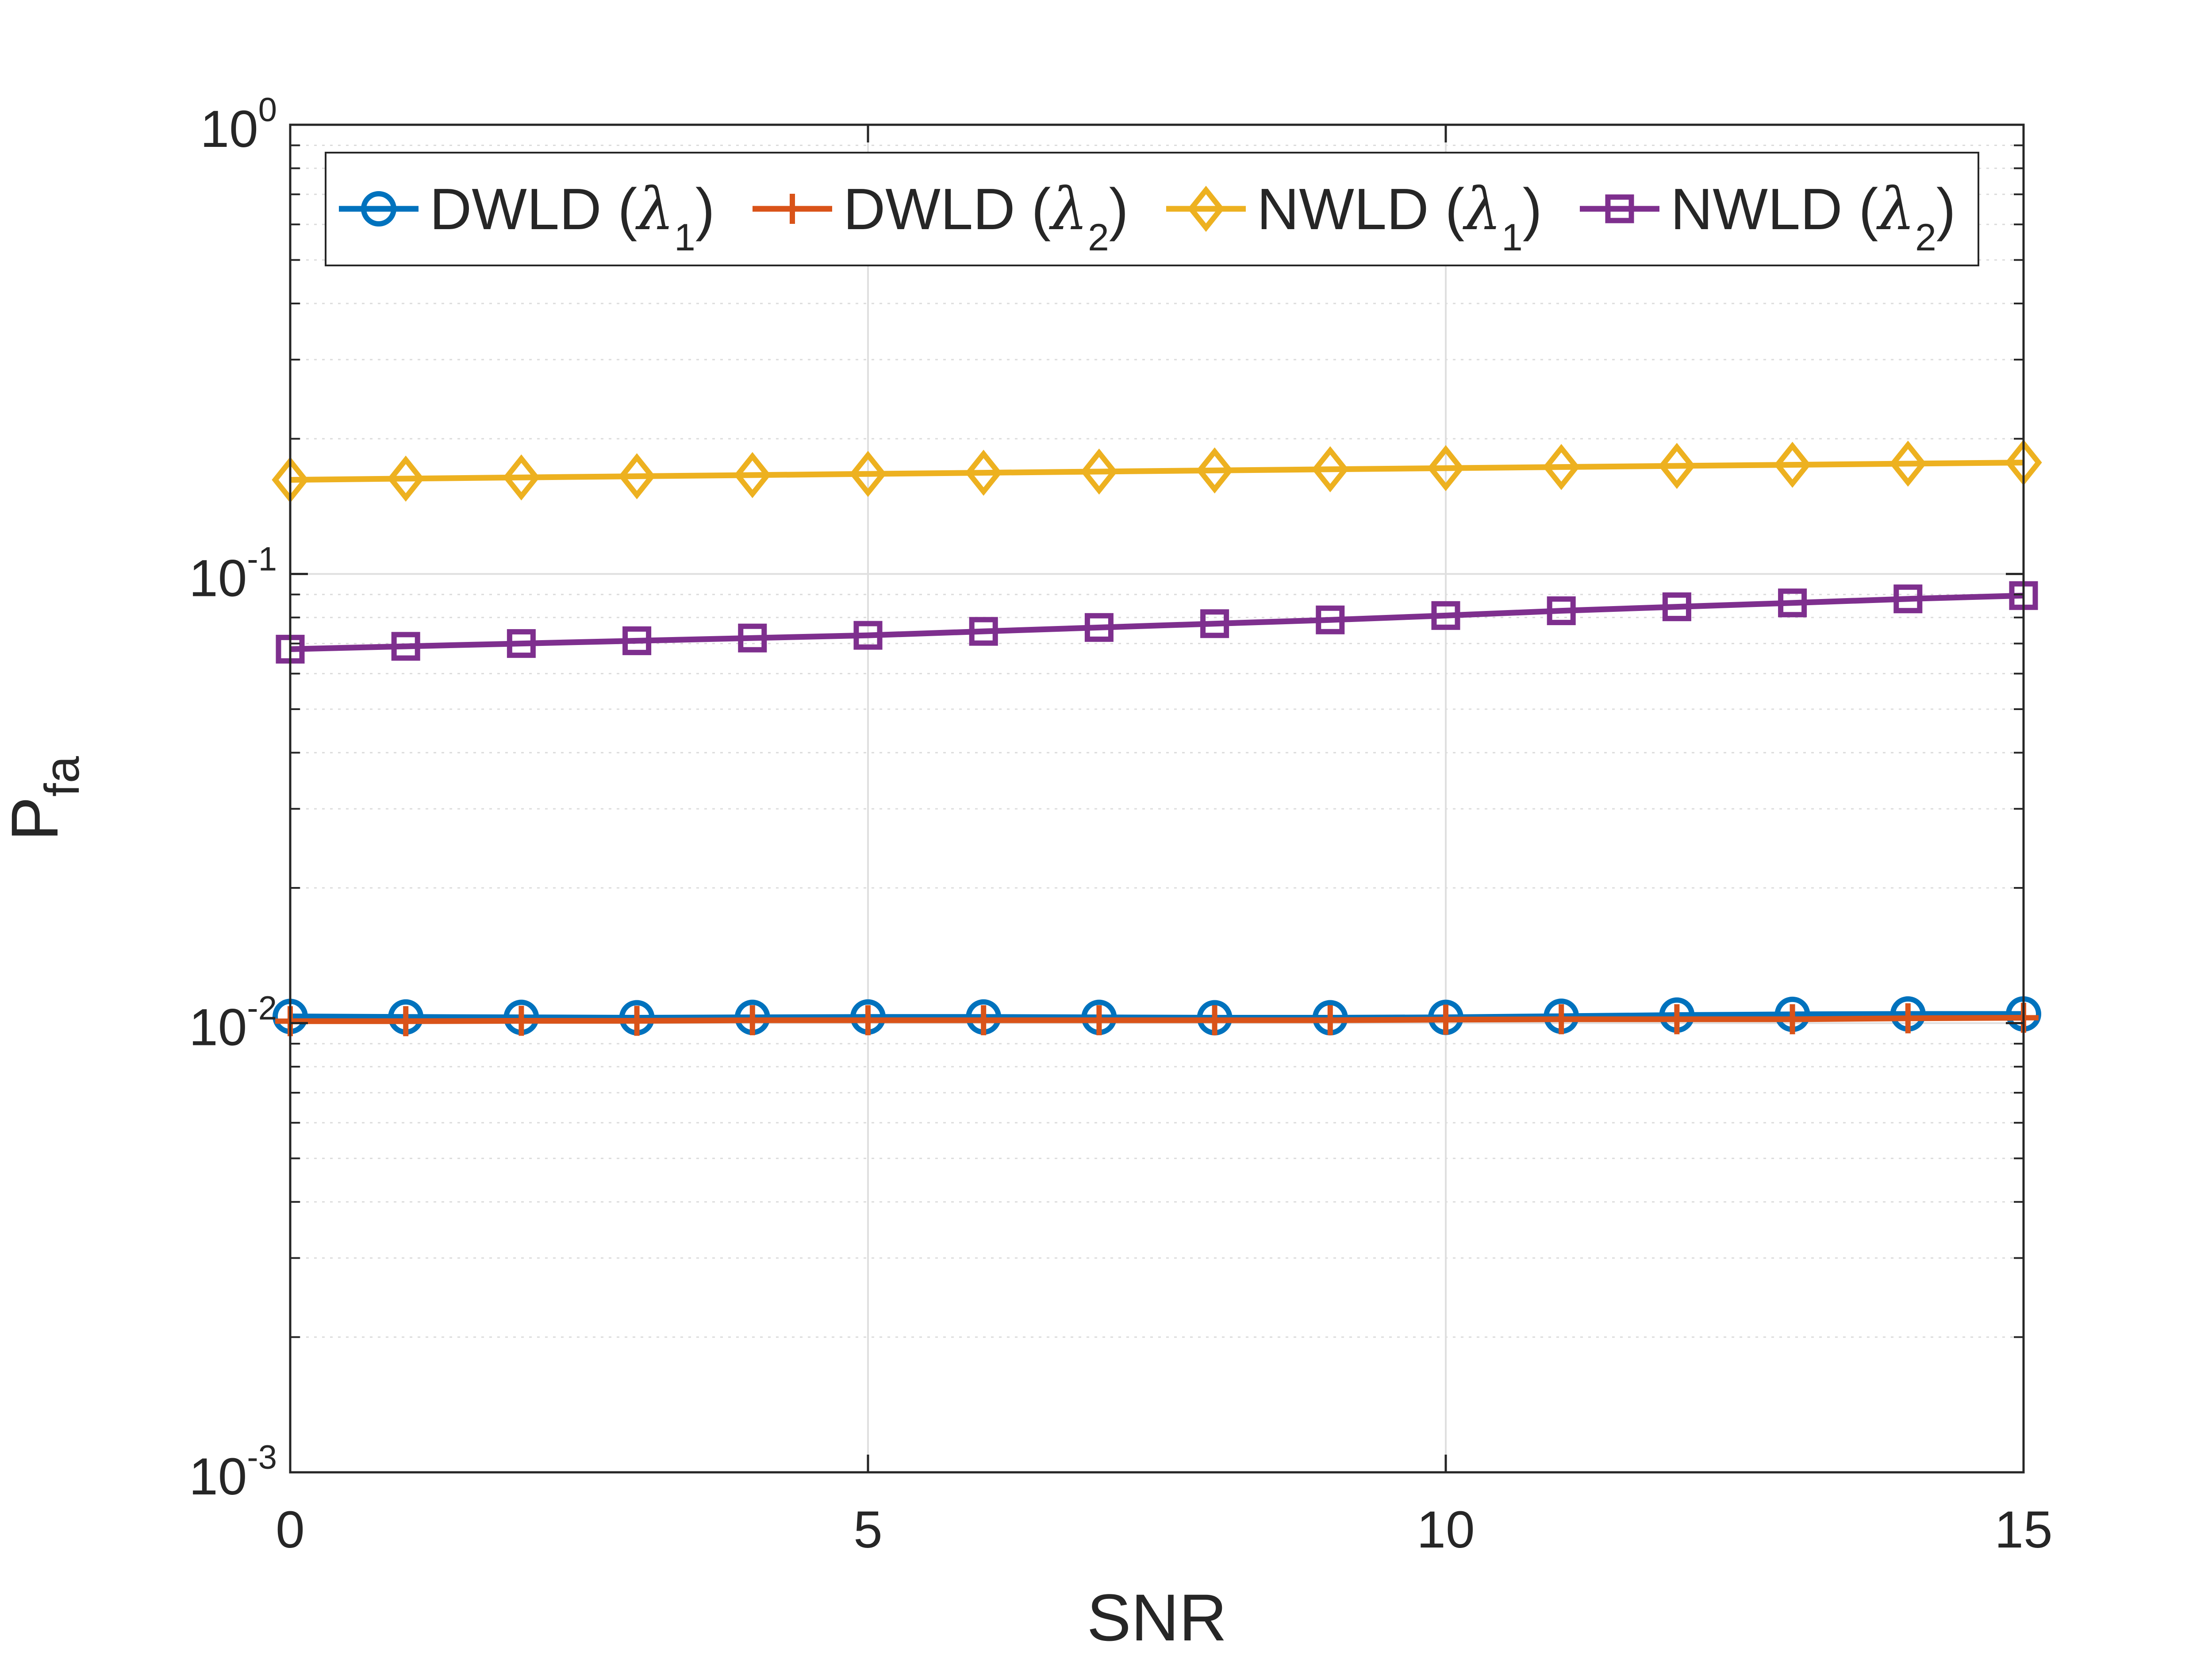  Describe the element at coordinates (1926, 238) in the screenshot. I see `legend-lambda-index: 2` at that location.